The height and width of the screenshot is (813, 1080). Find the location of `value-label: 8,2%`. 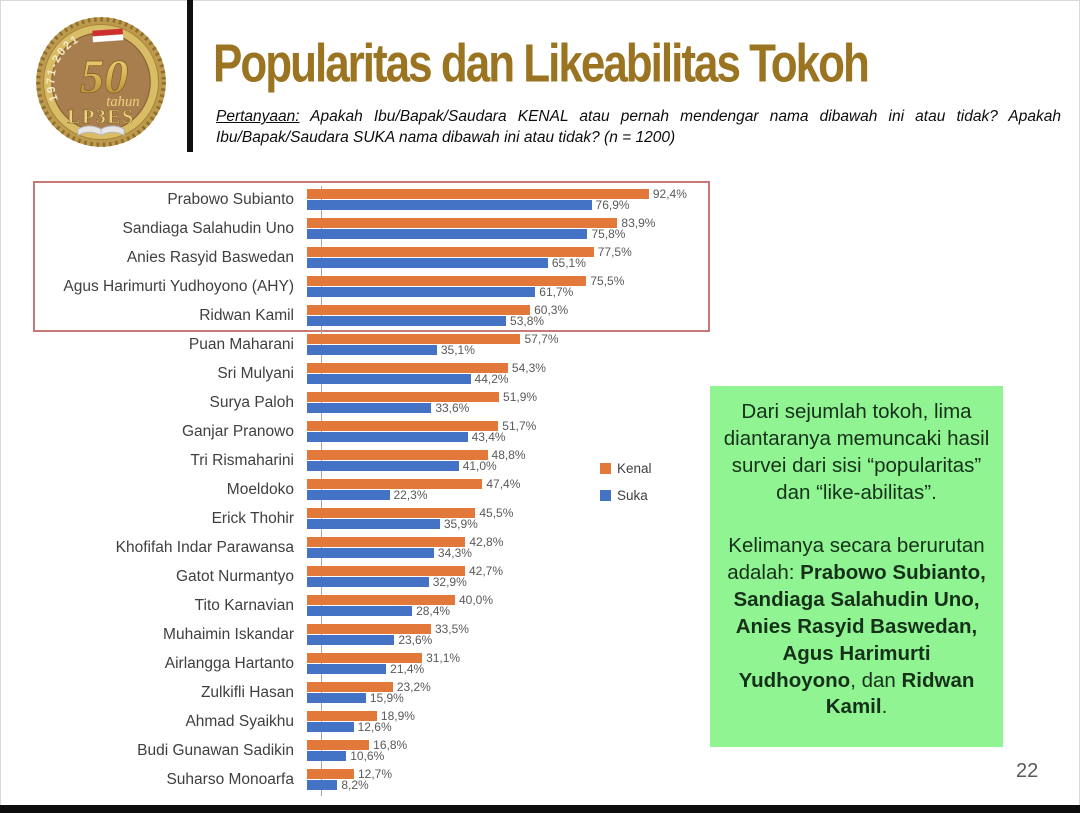

value-label: 8,2% is located at coordinates (355, 785).